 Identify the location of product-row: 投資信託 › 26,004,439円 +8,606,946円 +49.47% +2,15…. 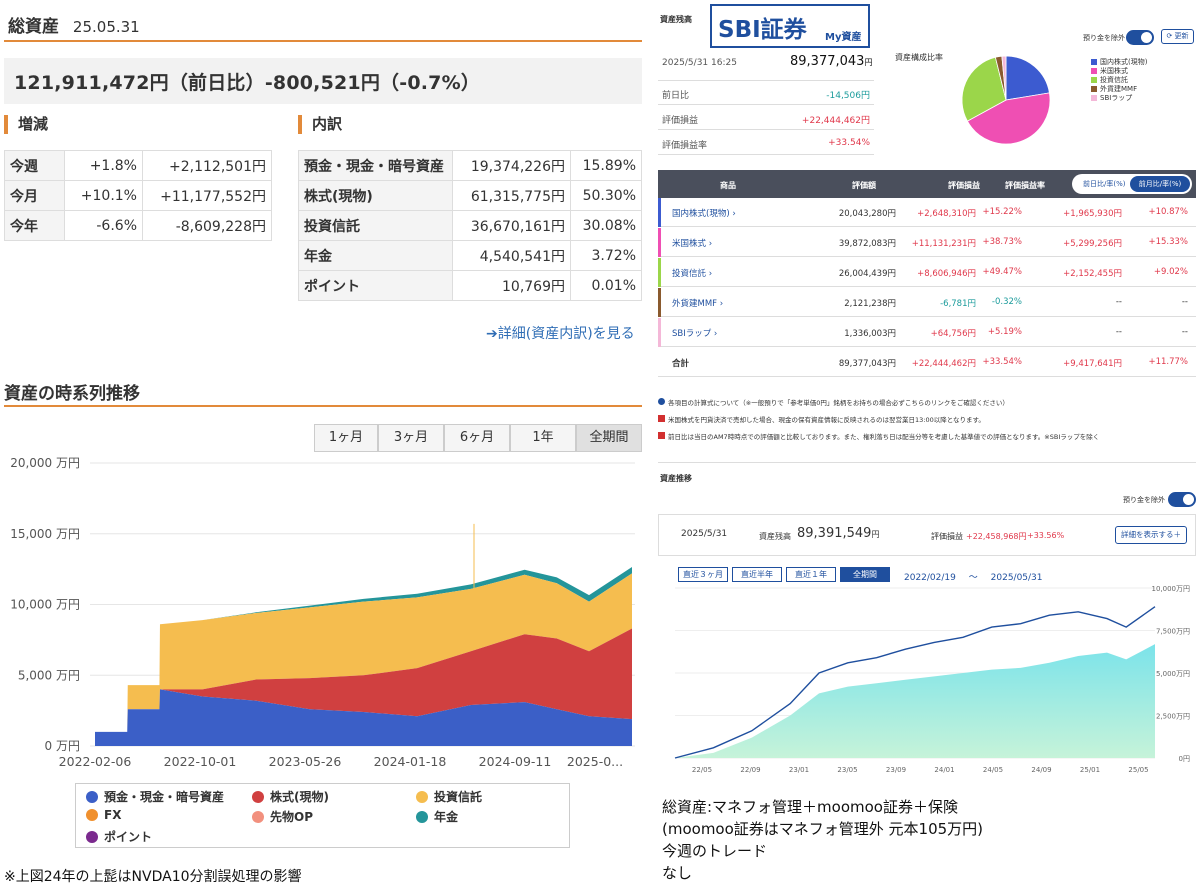
(927, 272).